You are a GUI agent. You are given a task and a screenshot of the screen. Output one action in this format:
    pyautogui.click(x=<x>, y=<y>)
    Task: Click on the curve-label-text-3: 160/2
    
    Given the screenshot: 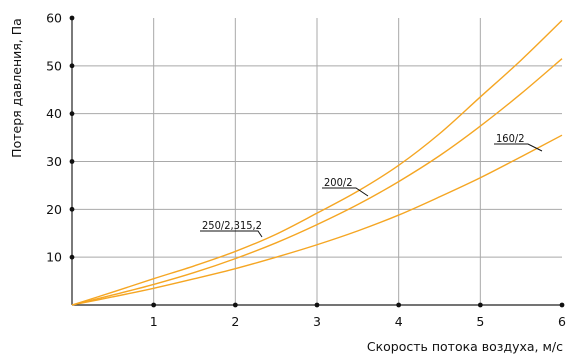 What is the action you would take?
    pyautogui.click(x=510, y=138)
    